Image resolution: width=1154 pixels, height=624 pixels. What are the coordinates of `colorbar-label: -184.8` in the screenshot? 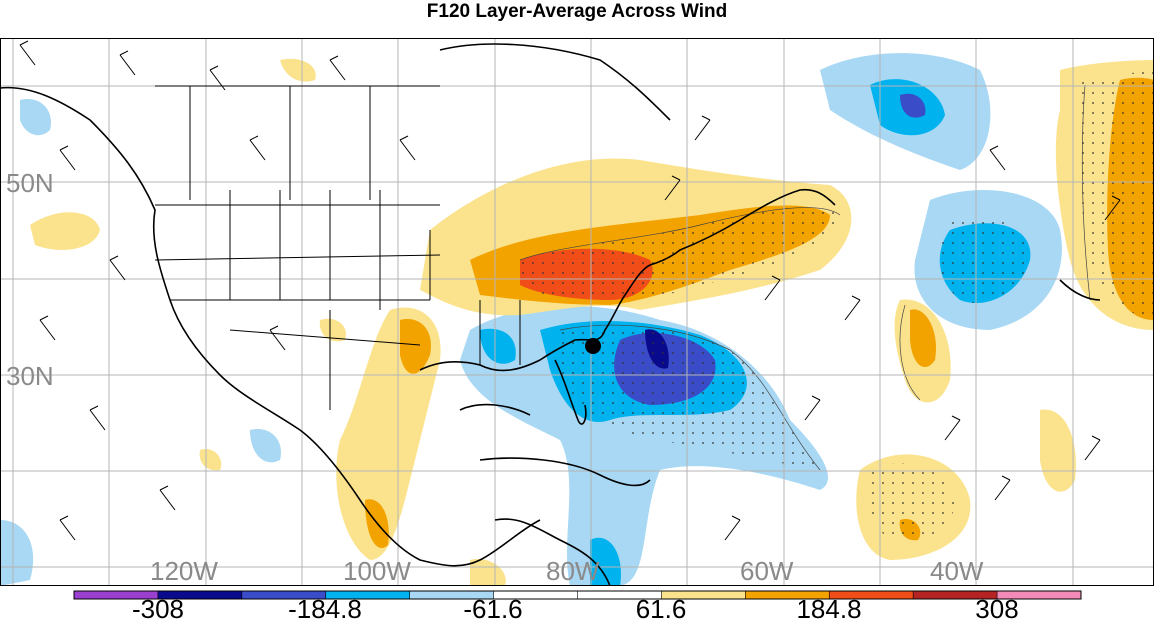 It's located at (325, 609).